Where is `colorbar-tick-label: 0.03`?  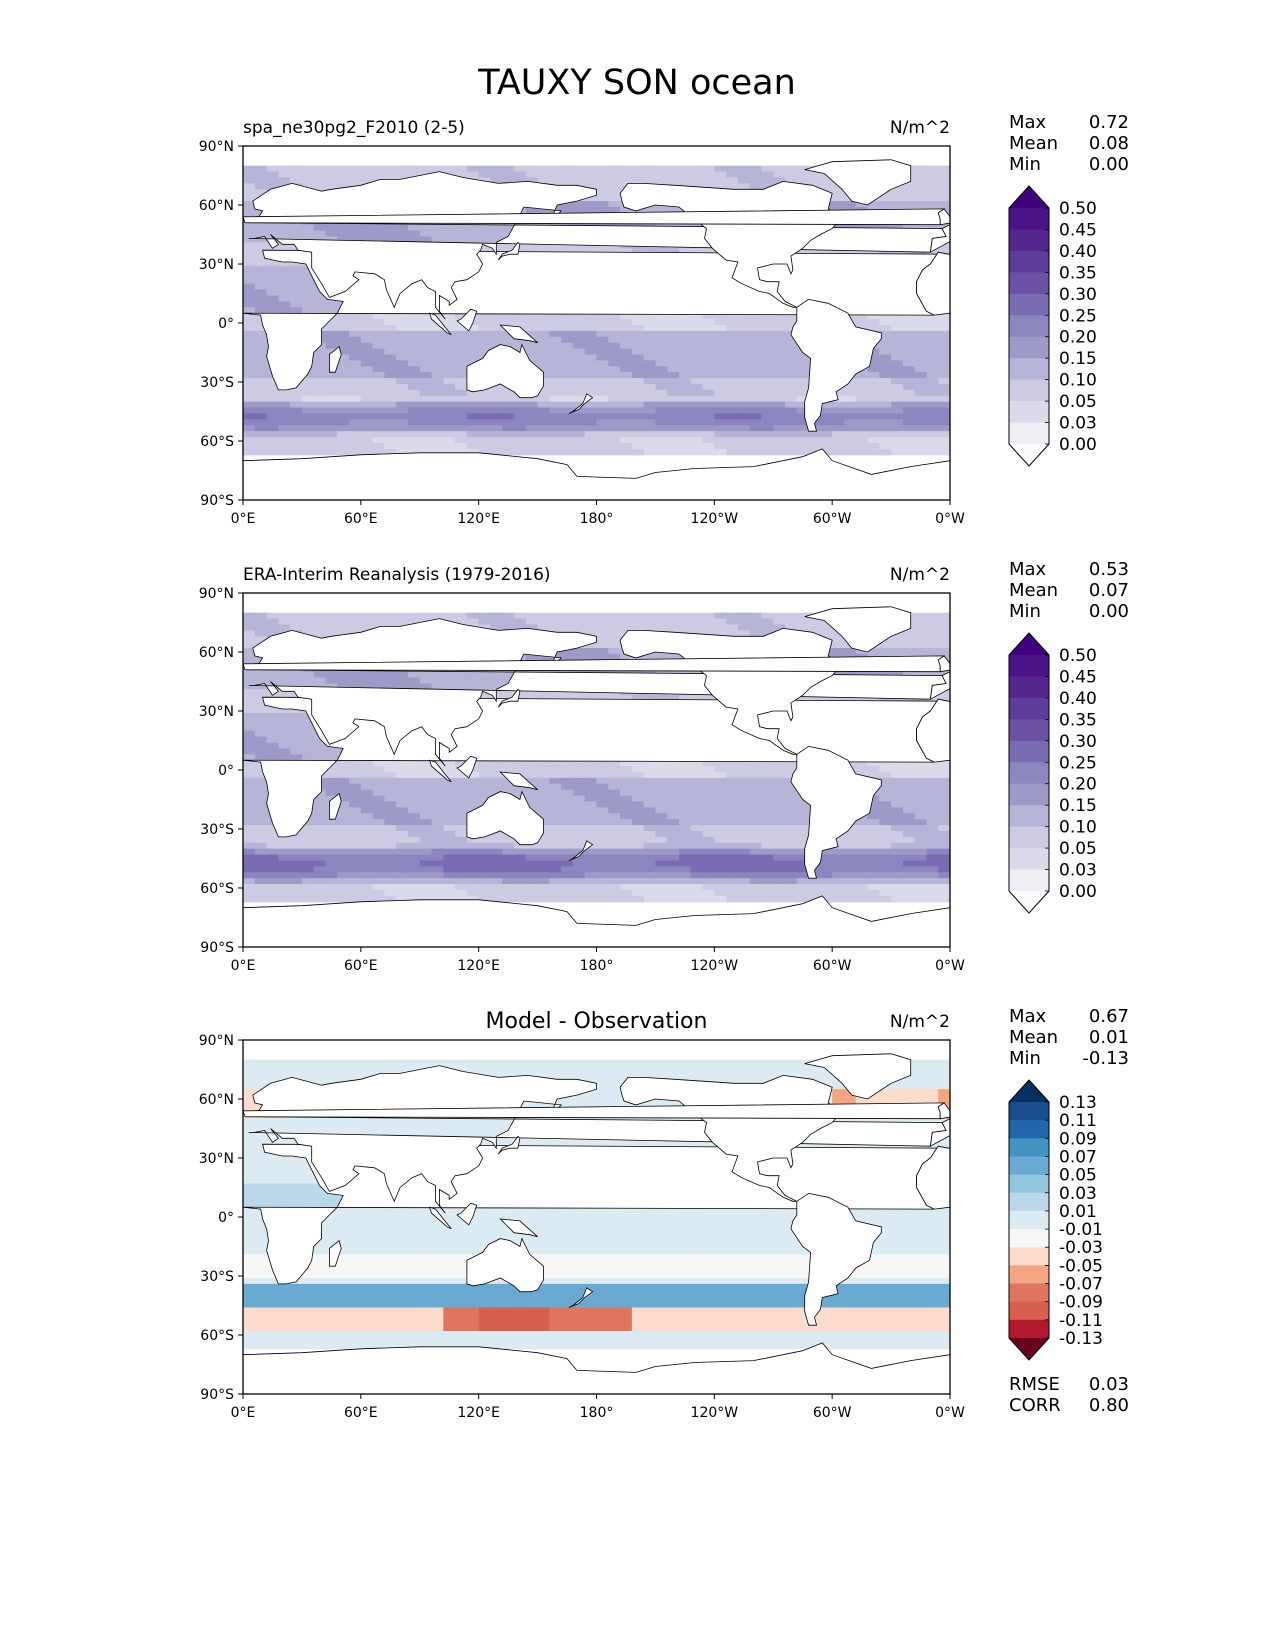
colorbar-tick-label: 0.03 is located at coordinates (1078, 871).